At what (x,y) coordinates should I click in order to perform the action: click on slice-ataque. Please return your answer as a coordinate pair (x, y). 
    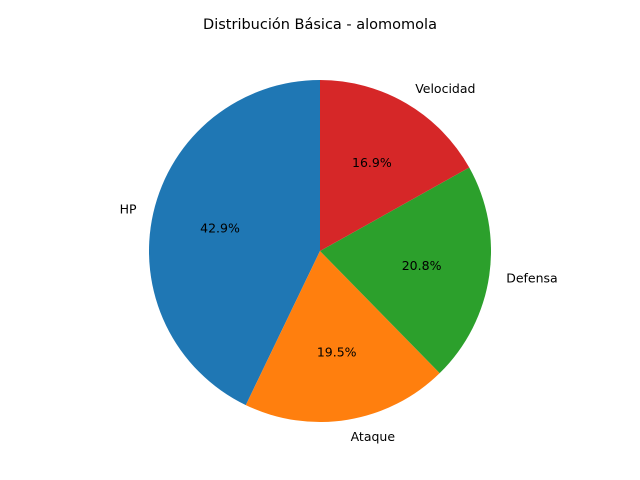
    Looking at the image, I should click on (342, 337).